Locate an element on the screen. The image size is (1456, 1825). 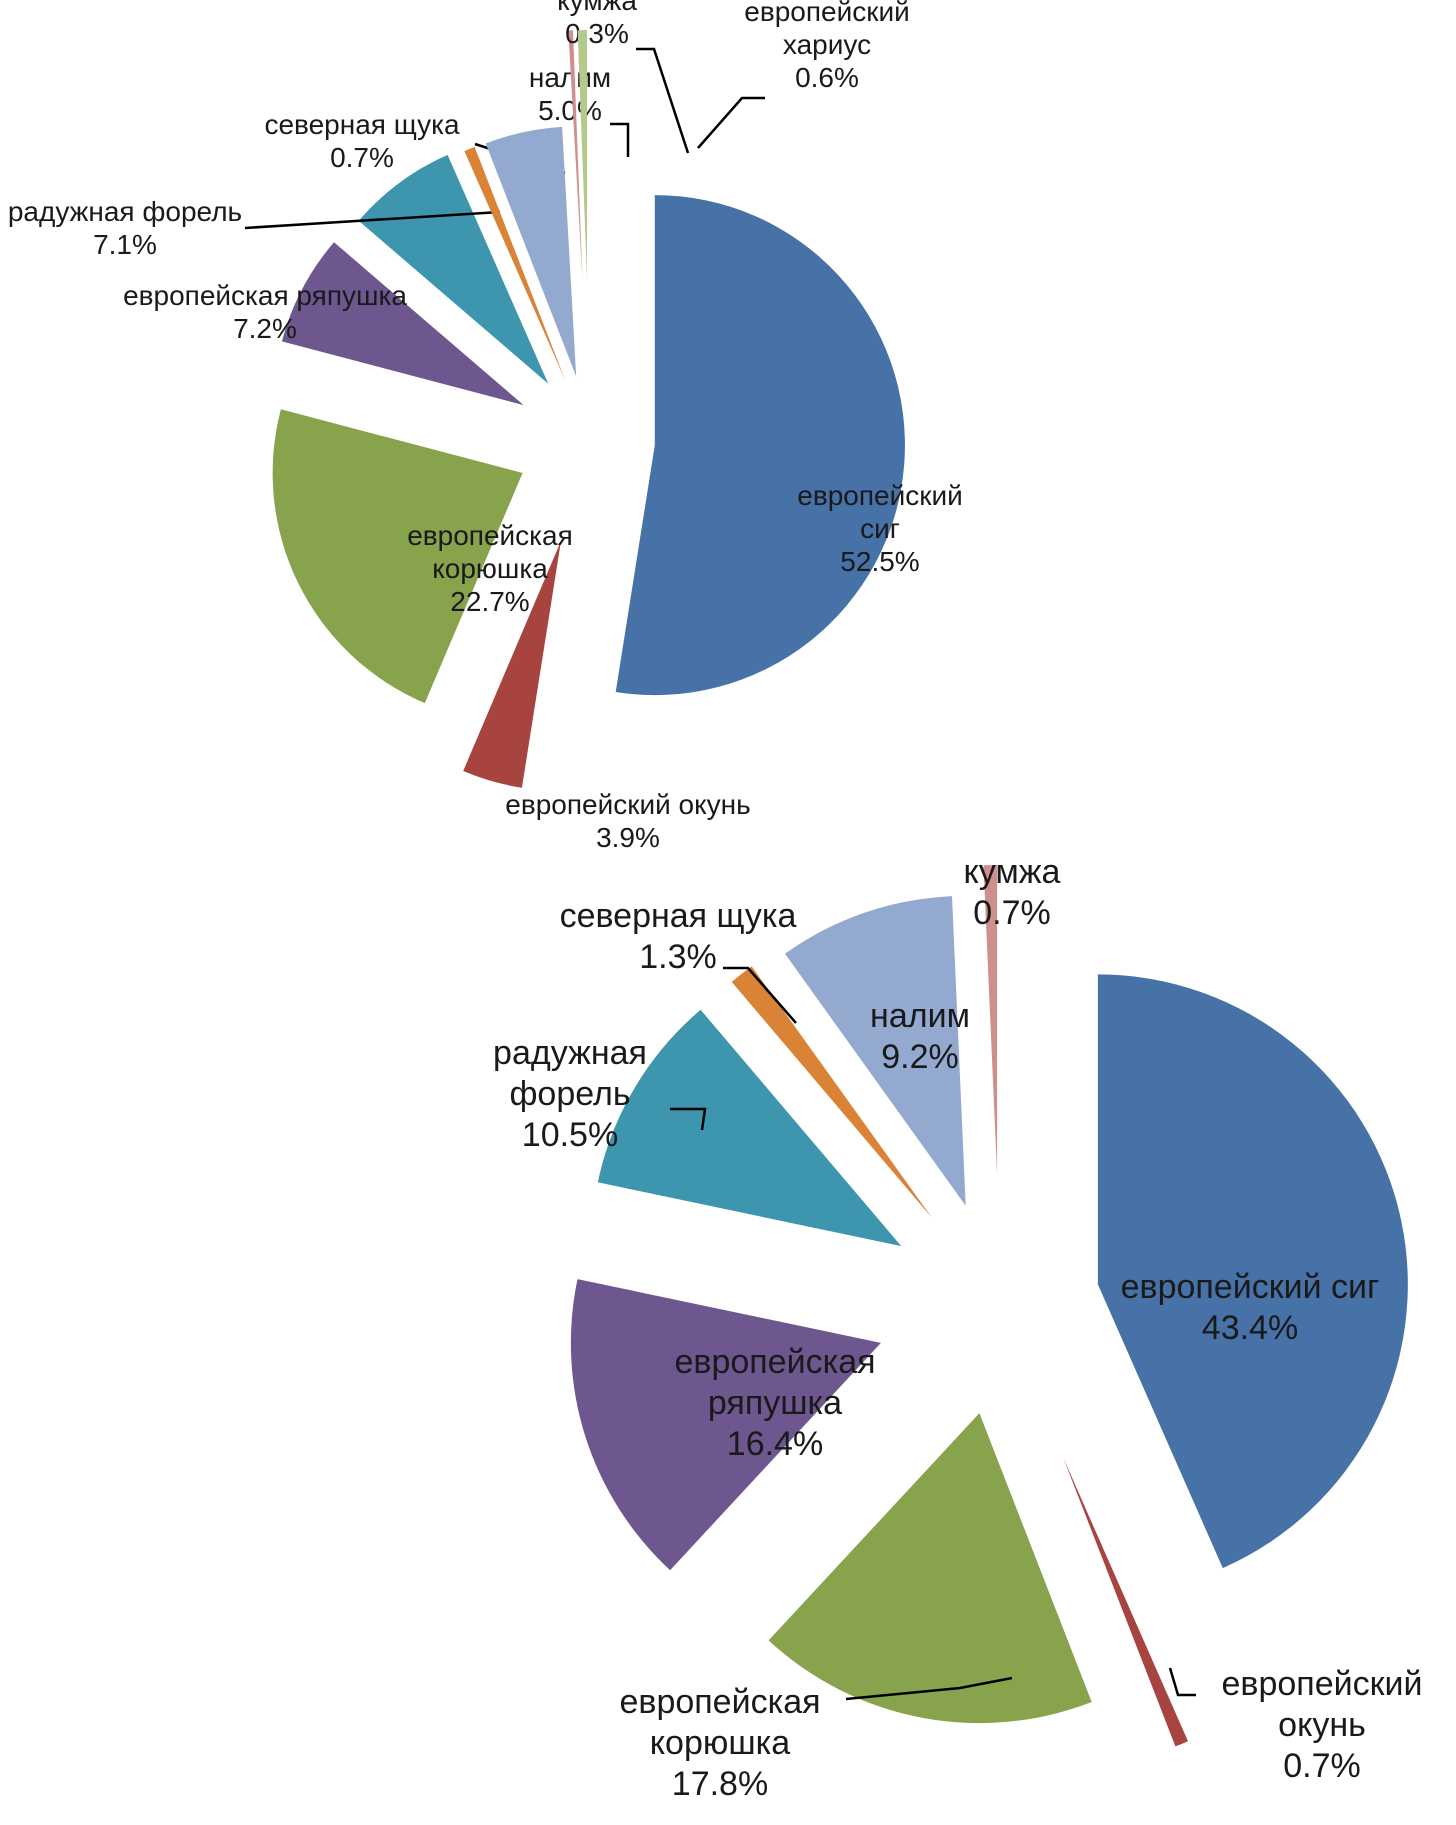
leader-line-evropeyskaya-koryushka is located at coordinates (929, 1688).